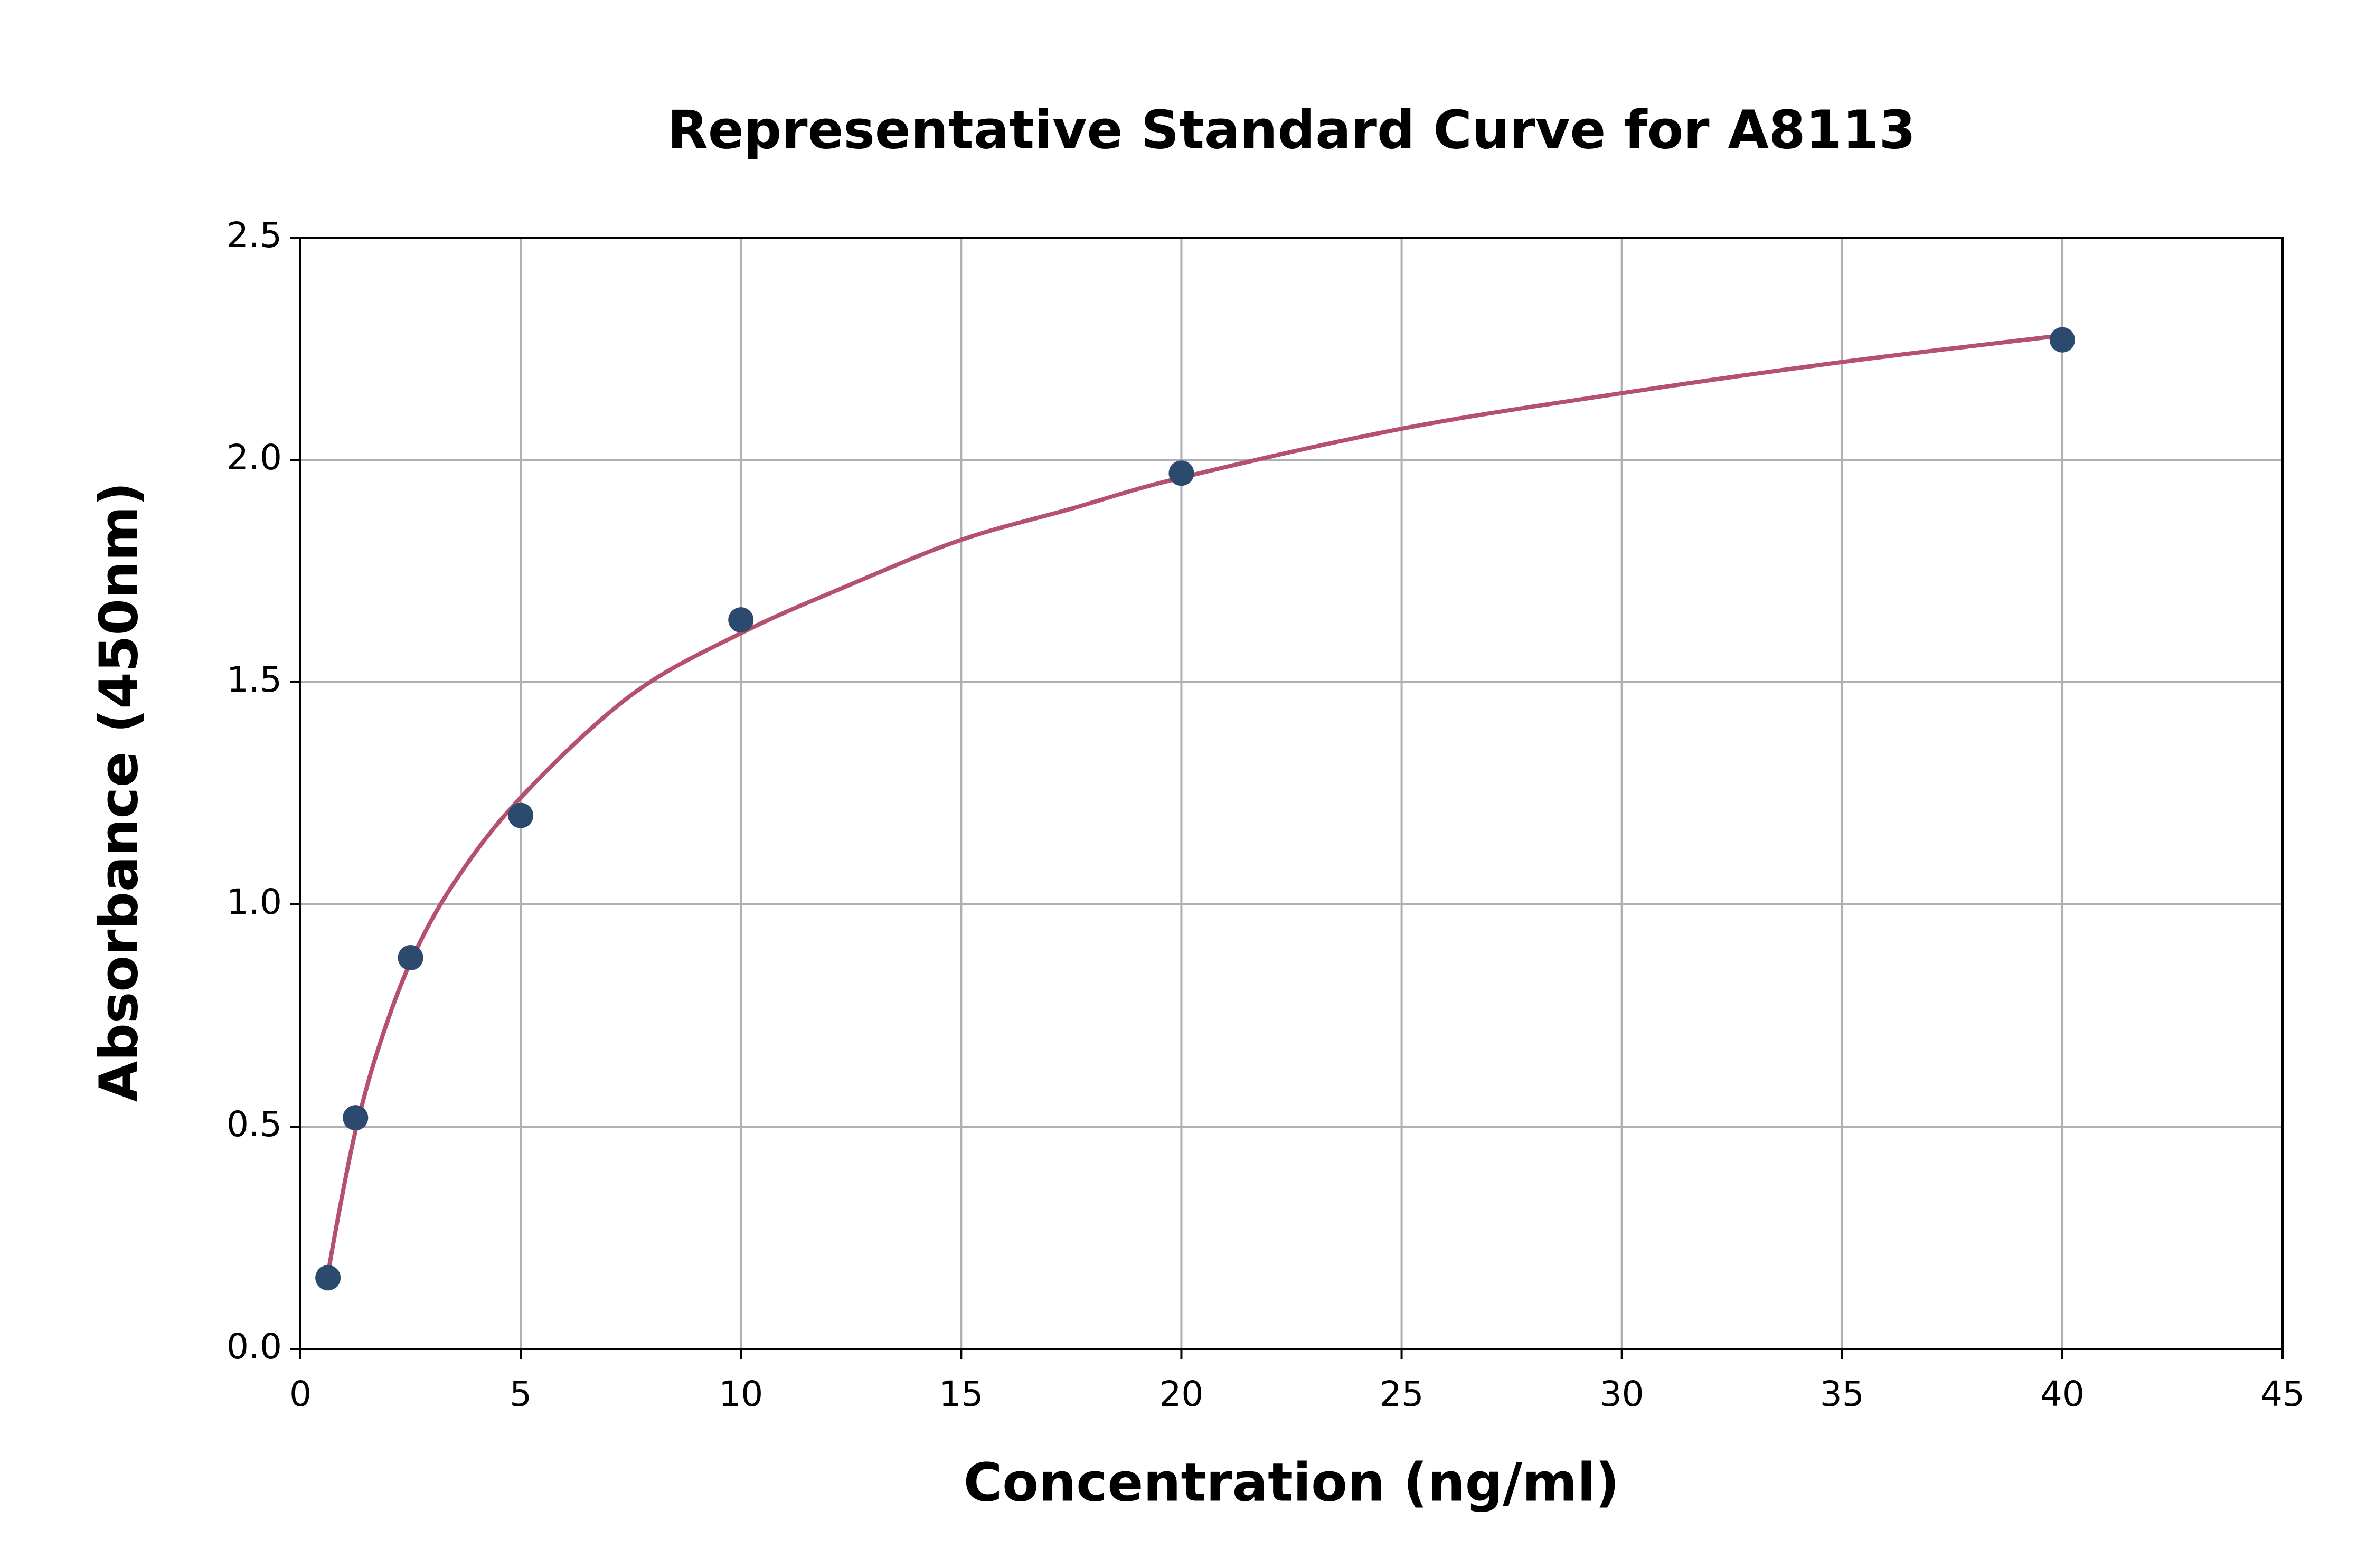  What do you see at coordinates (961, 1394) in the screenshot?
I see `x-tick-label: 15` at bounding box center [961, 1394].